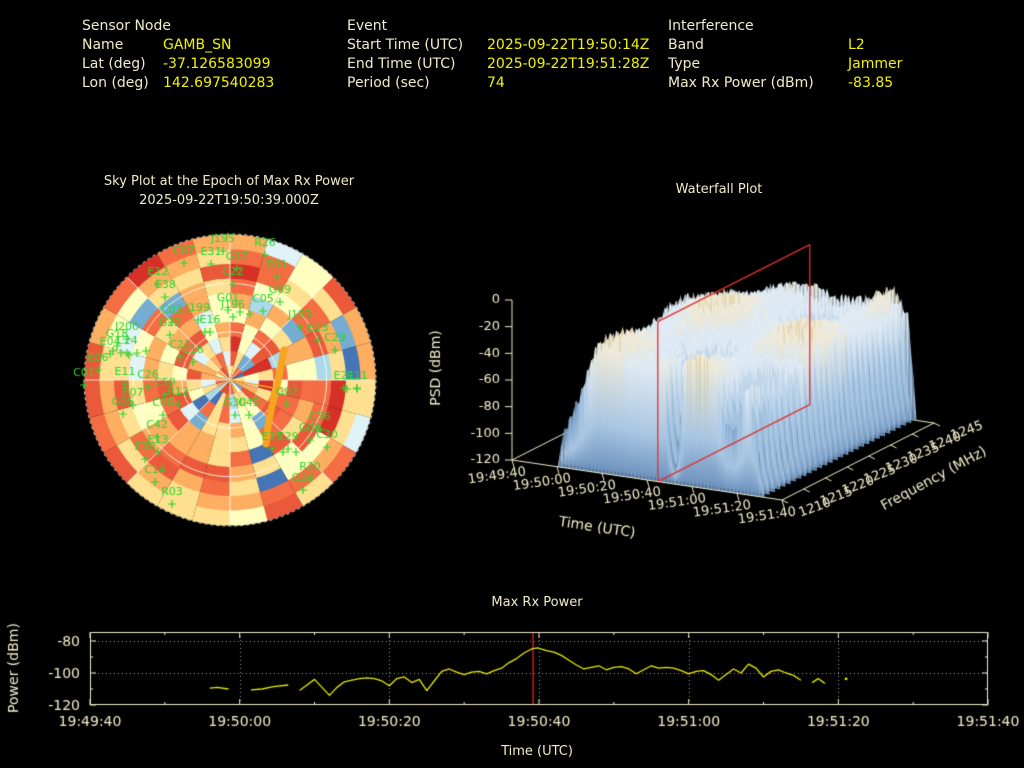 This screenshot has width=1024, height=768. I want to click on skyplot-title-line2: 2025-09-22T19:50:39.000Z, so click(229, 200).